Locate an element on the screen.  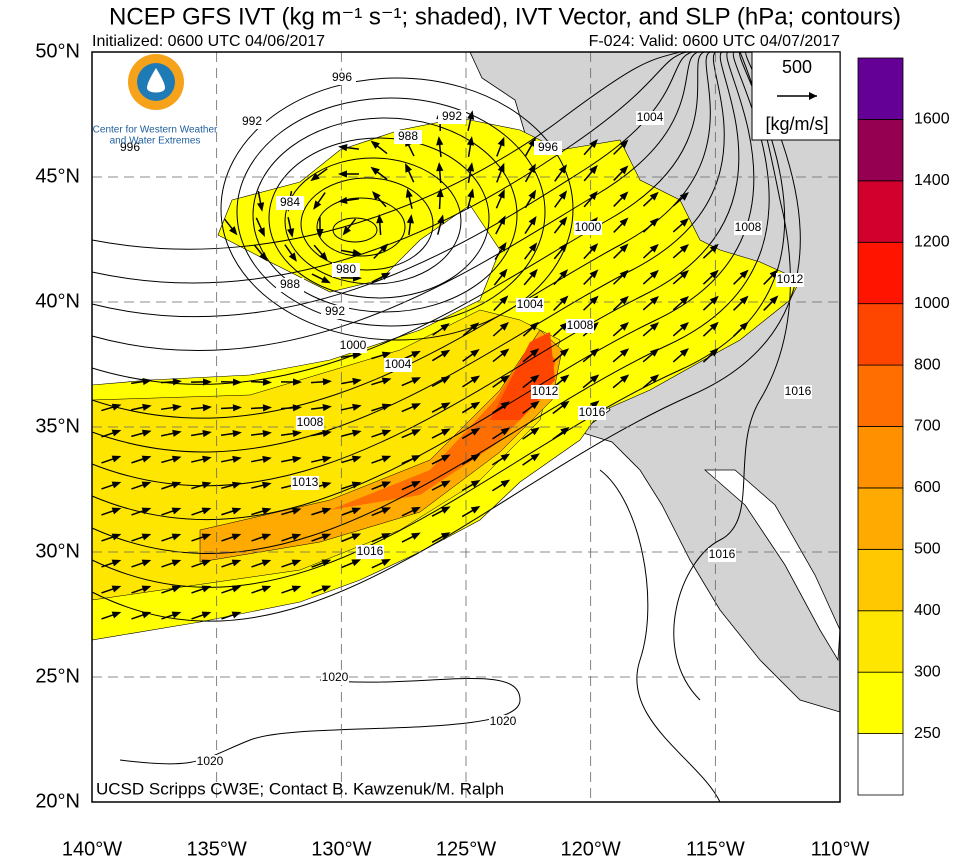
vector-key-head is located at coordinates (813, 96).